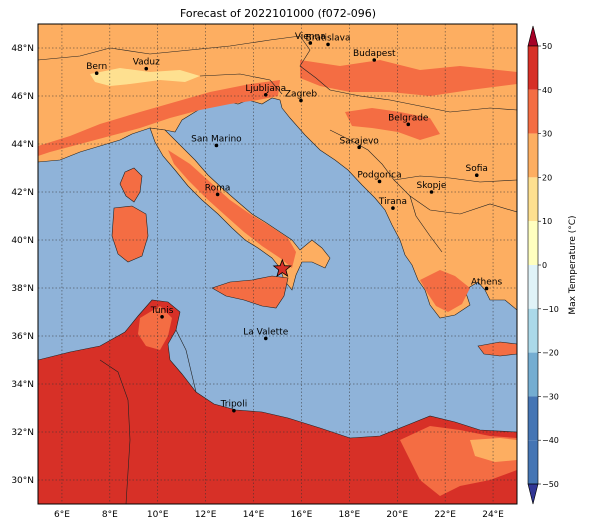 The image size is (592, 528). What do you see at coordinates (62, 515) in the screenshot?
I see `lon-tick-label: 6°E` at bounding box center [62, 515].